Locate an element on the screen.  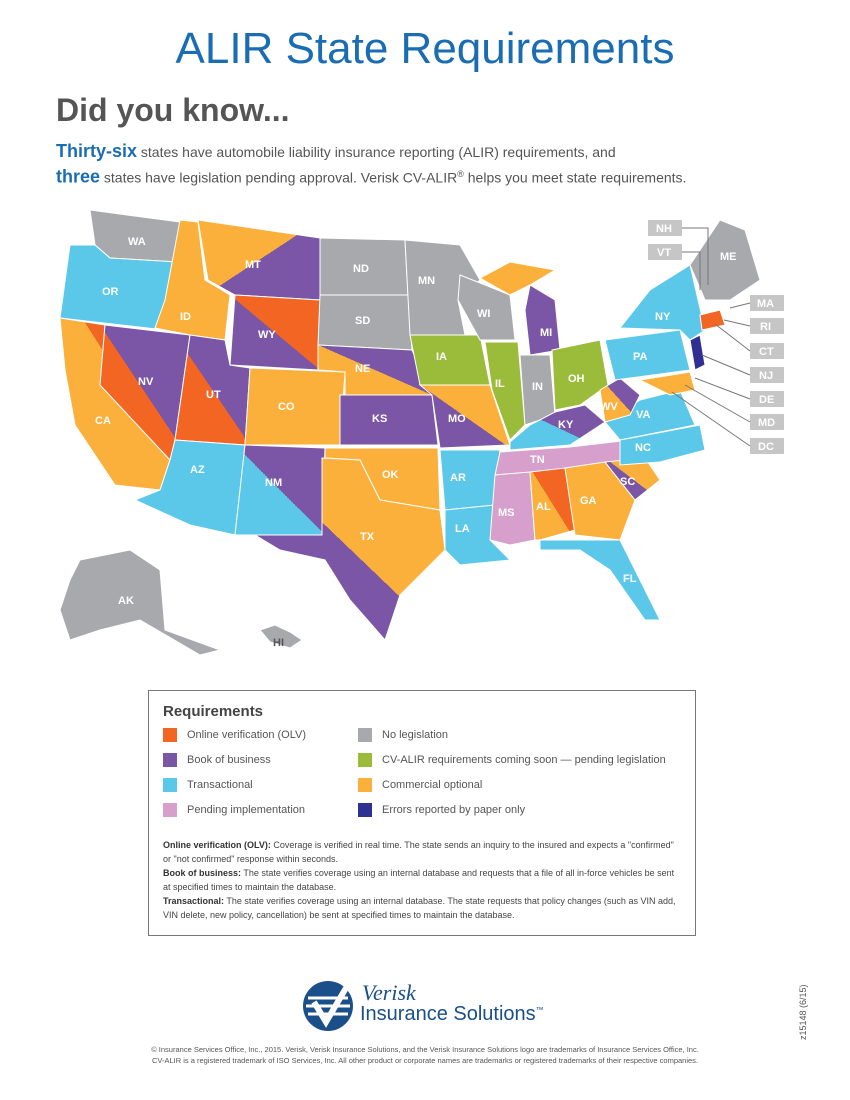
state-wi is located at coordinates (486, 307).